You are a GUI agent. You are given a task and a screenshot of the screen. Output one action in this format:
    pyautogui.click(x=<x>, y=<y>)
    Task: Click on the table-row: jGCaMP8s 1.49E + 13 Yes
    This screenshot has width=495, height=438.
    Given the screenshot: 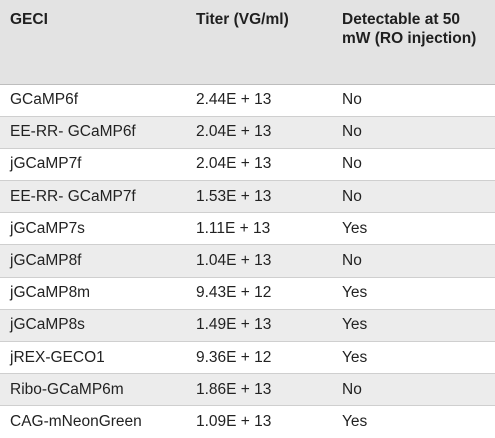 What is the action you would take?
    pyautogui.click(x=247, y=325)
    